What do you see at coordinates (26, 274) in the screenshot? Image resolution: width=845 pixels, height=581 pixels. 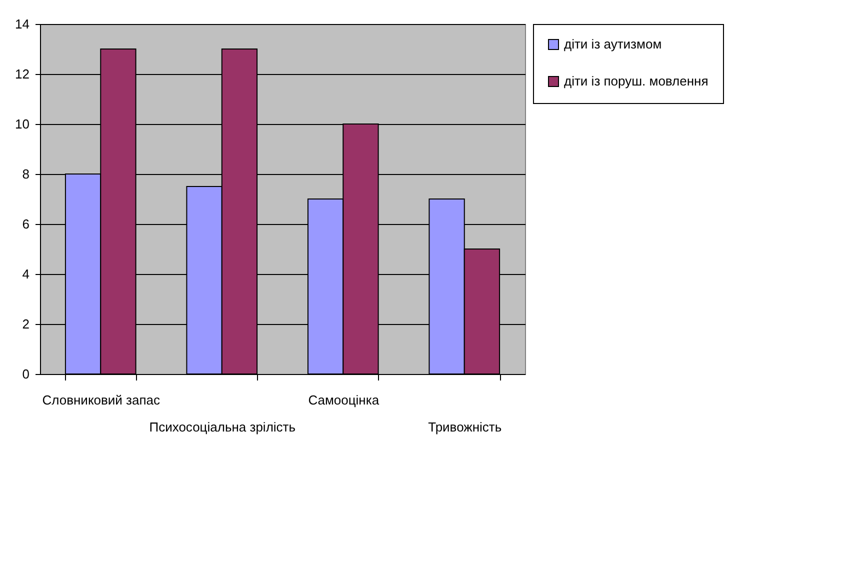 I see `y-tick-label: 4` at bounding box center [26, 274].